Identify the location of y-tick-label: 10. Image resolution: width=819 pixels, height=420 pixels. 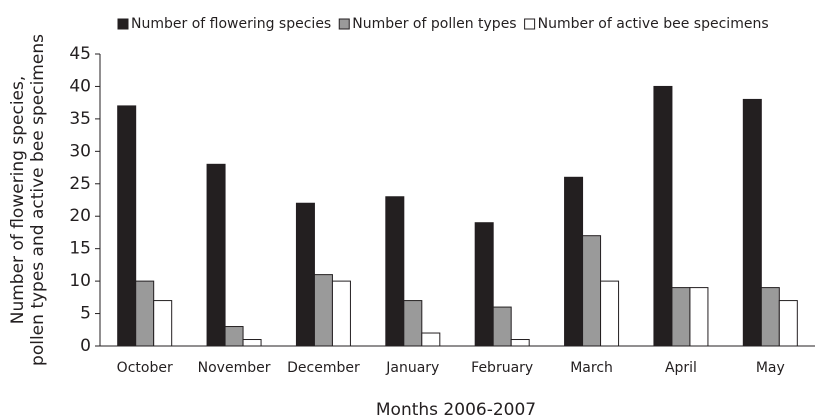
(80, 281).